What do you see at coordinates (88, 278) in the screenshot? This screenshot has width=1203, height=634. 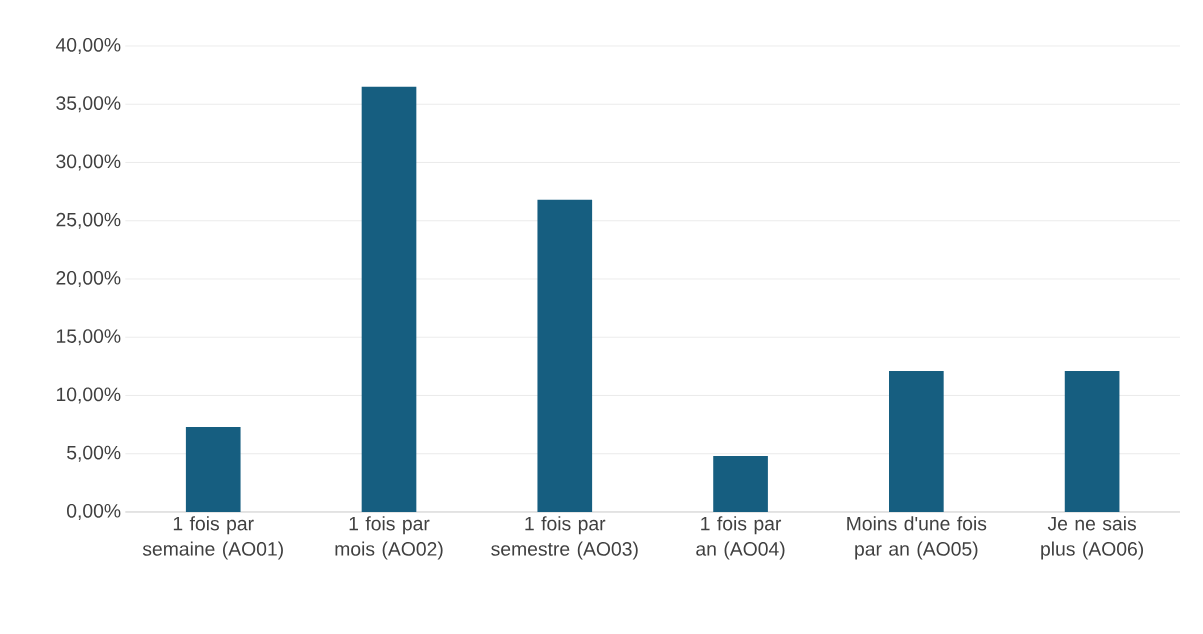 I see `y-tick-label: 20,00%` at bounding box center [88, 278].